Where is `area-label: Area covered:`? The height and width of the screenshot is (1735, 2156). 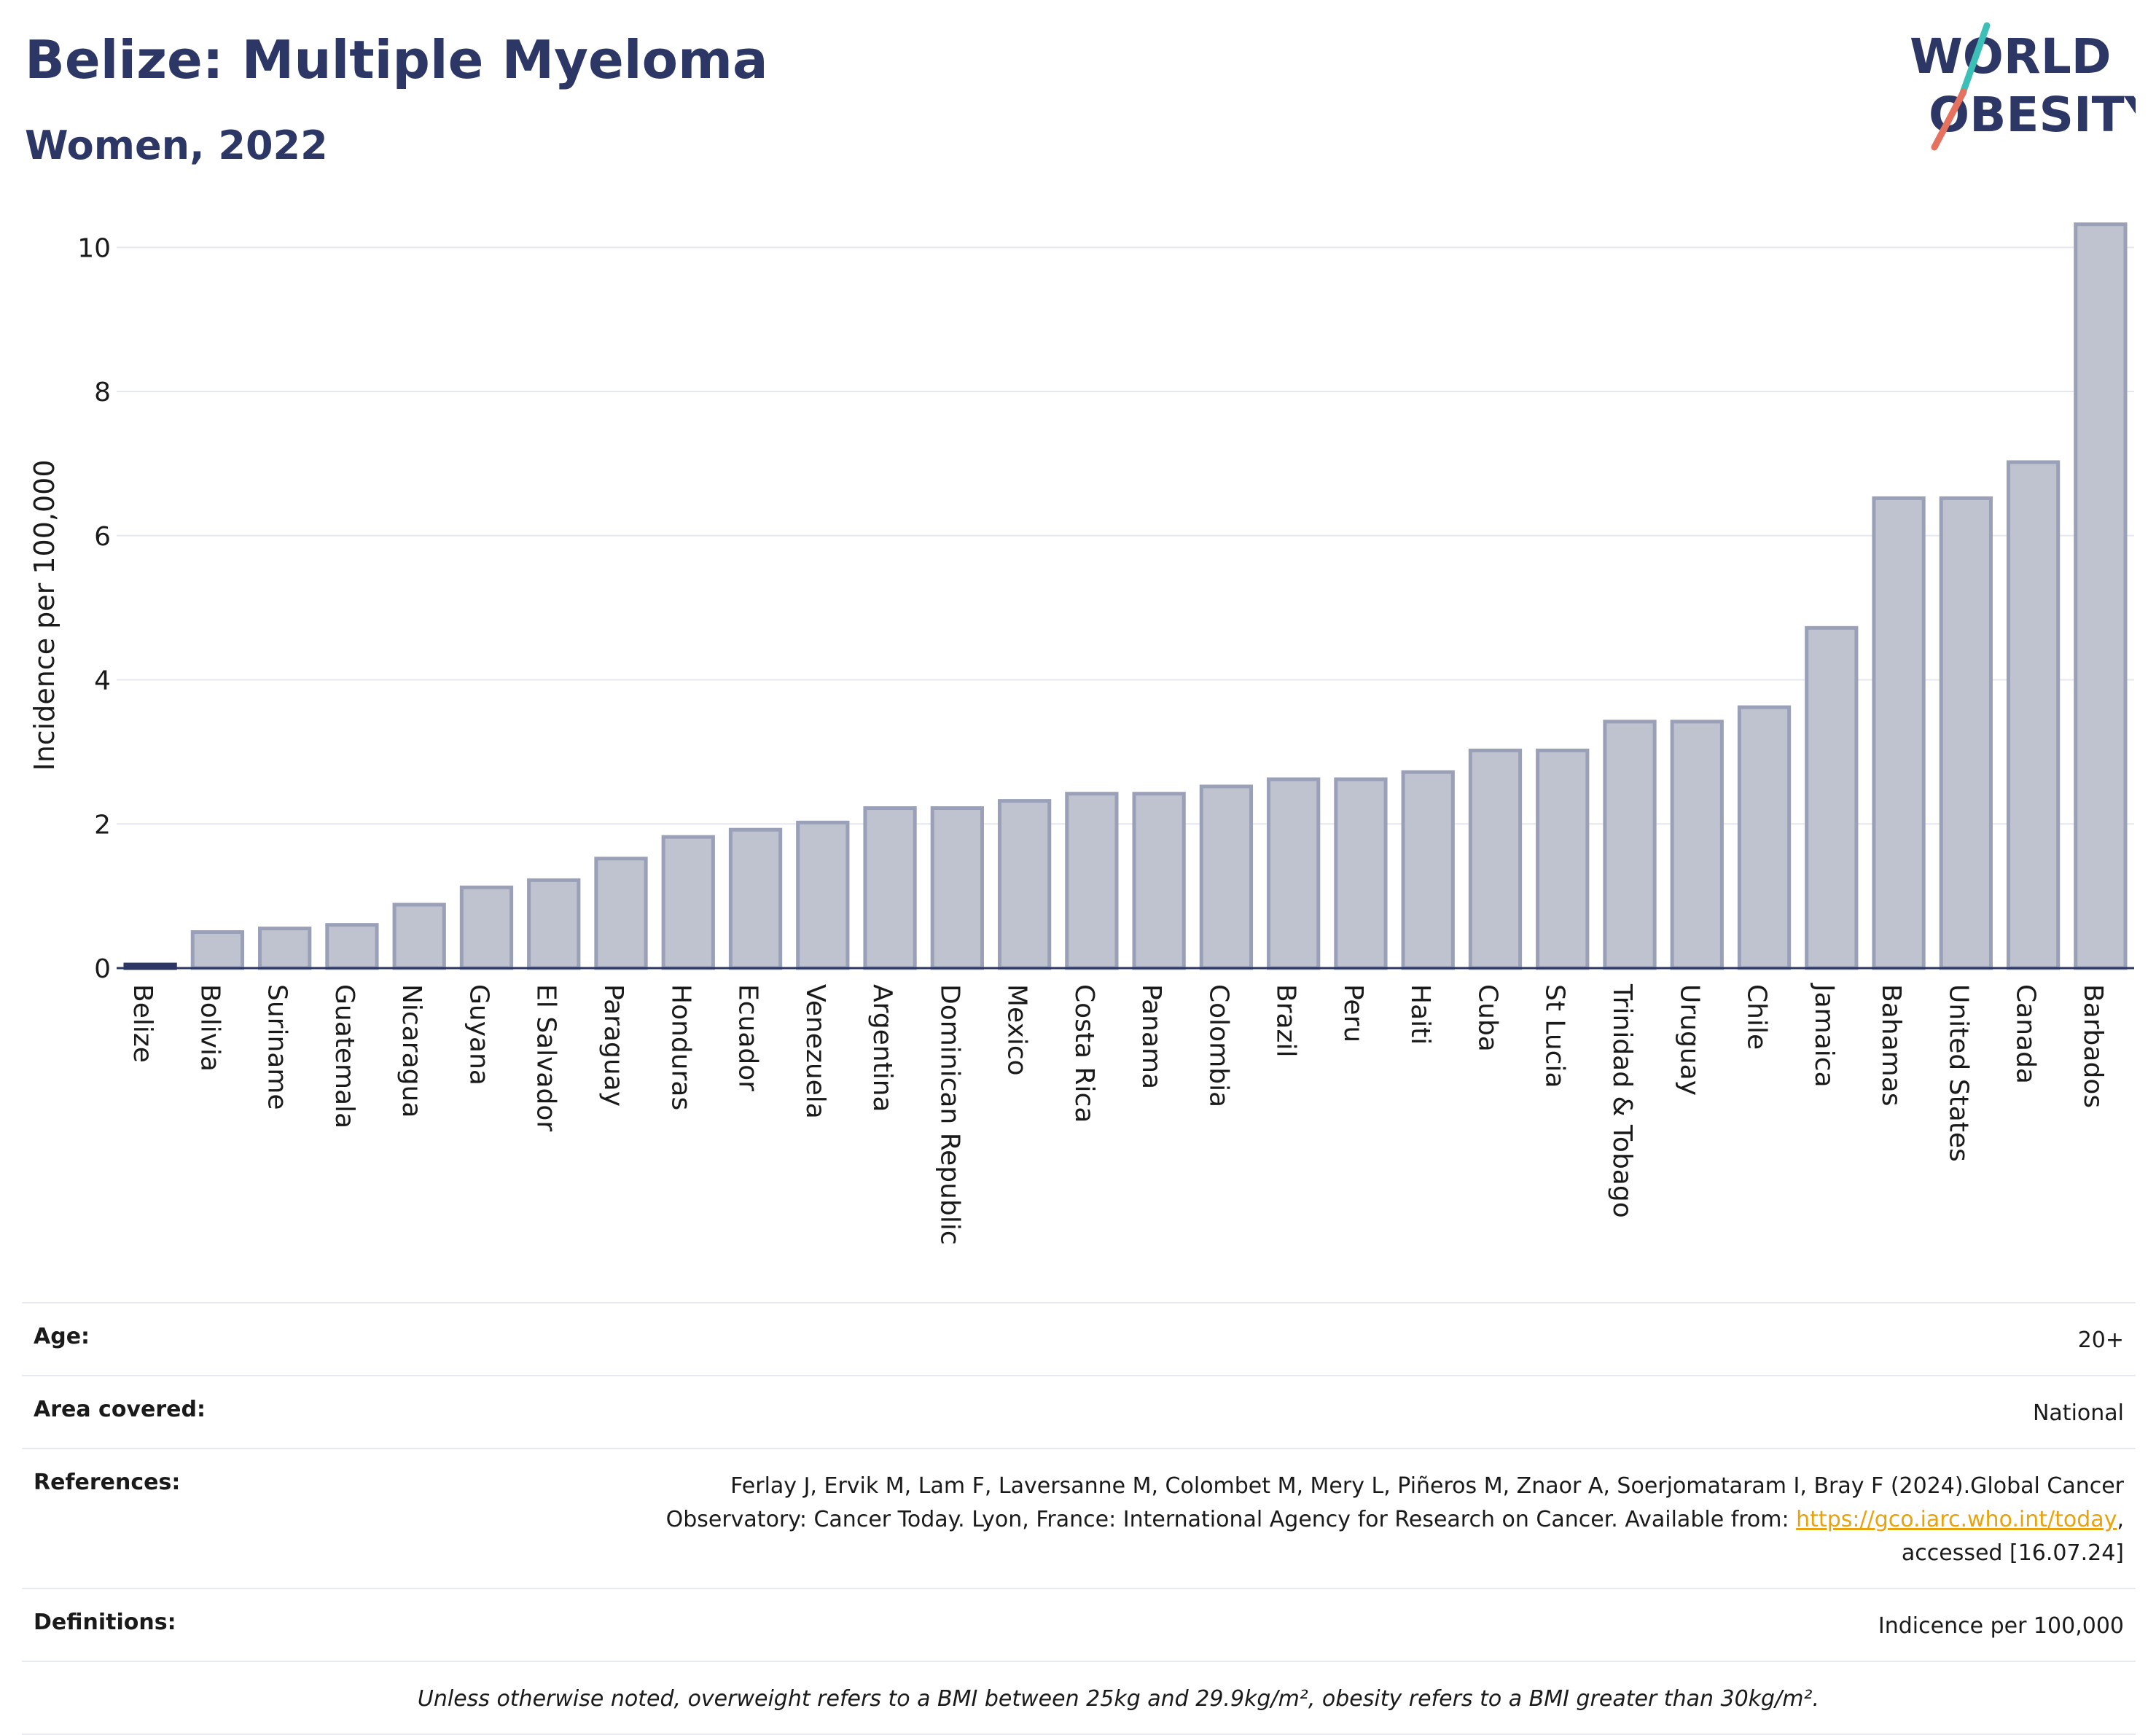 area-label: Area covered: is located at coordinates (120, 1409).